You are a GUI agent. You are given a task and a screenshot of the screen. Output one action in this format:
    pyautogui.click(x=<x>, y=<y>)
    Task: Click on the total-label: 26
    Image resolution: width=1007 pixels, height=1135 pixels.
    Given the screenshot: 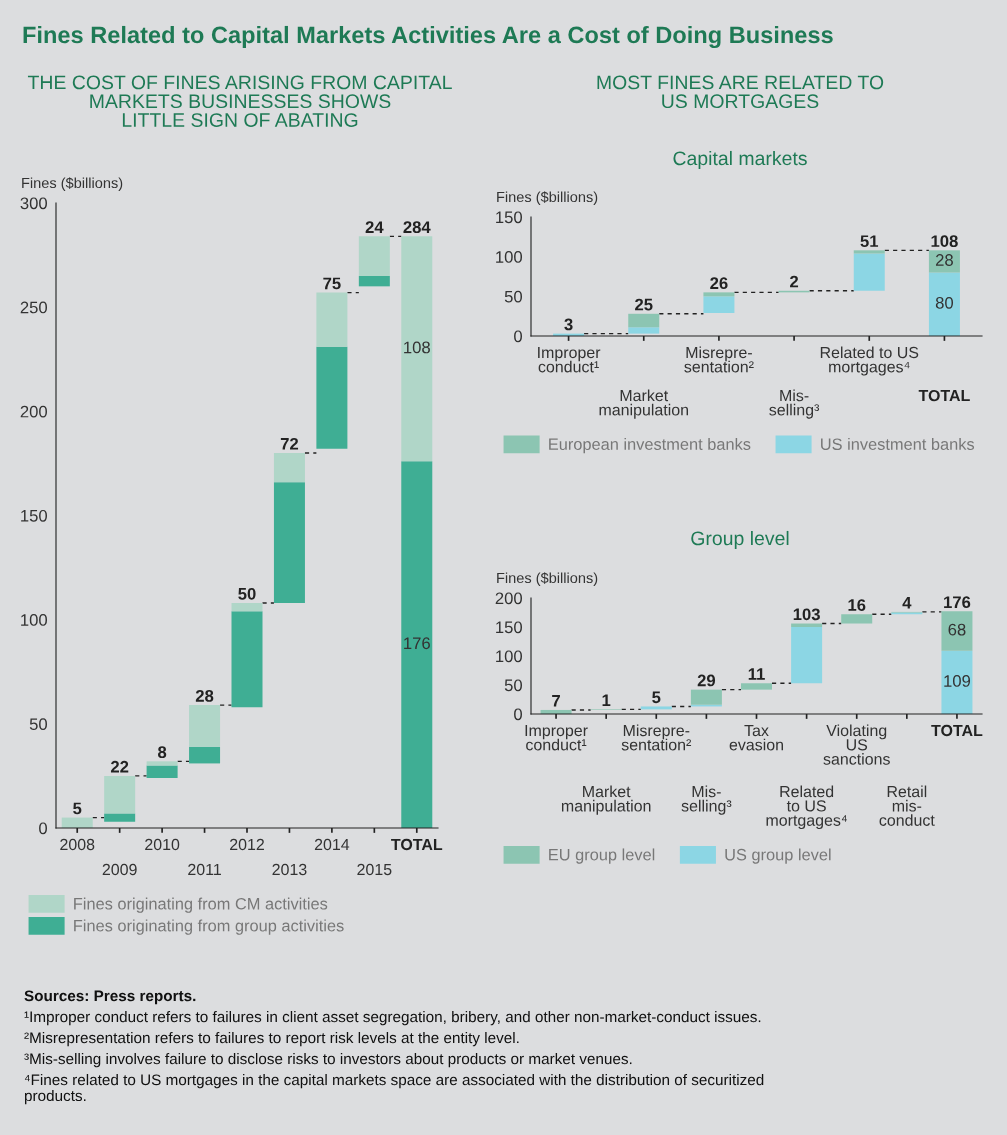 What is the action you would take?
    pyautogui.click(x=719, y=283)
    